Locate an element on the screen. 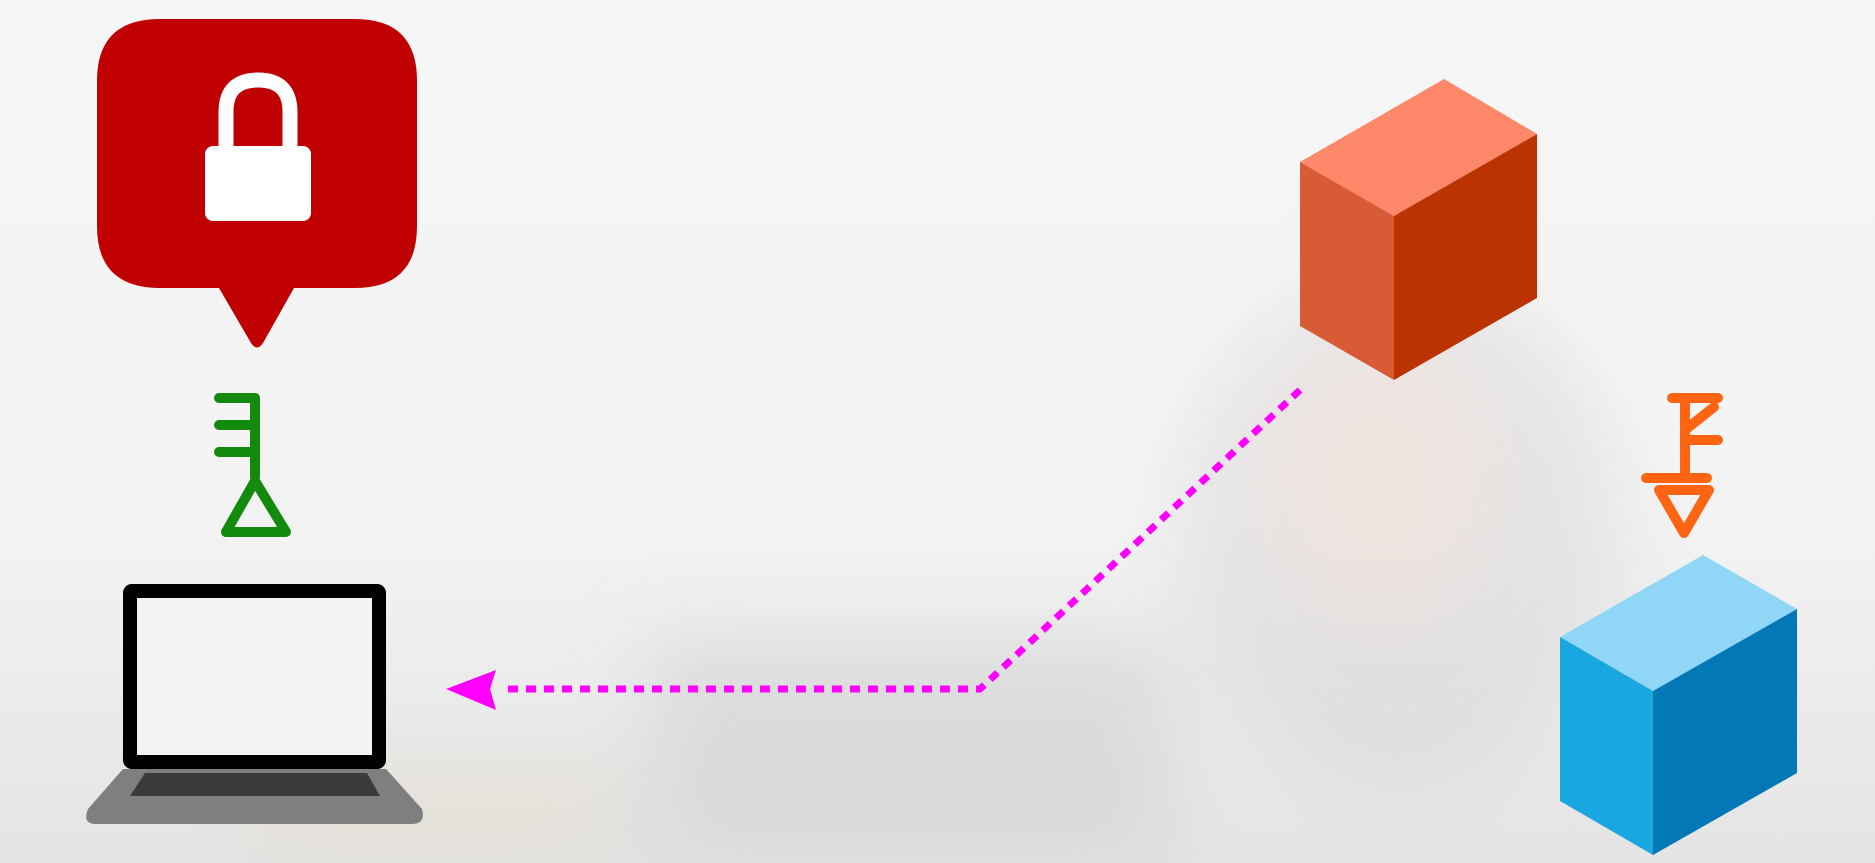 This screenshot has height=863, width=1875. lock-bubble is located at coordinates (257, 183).